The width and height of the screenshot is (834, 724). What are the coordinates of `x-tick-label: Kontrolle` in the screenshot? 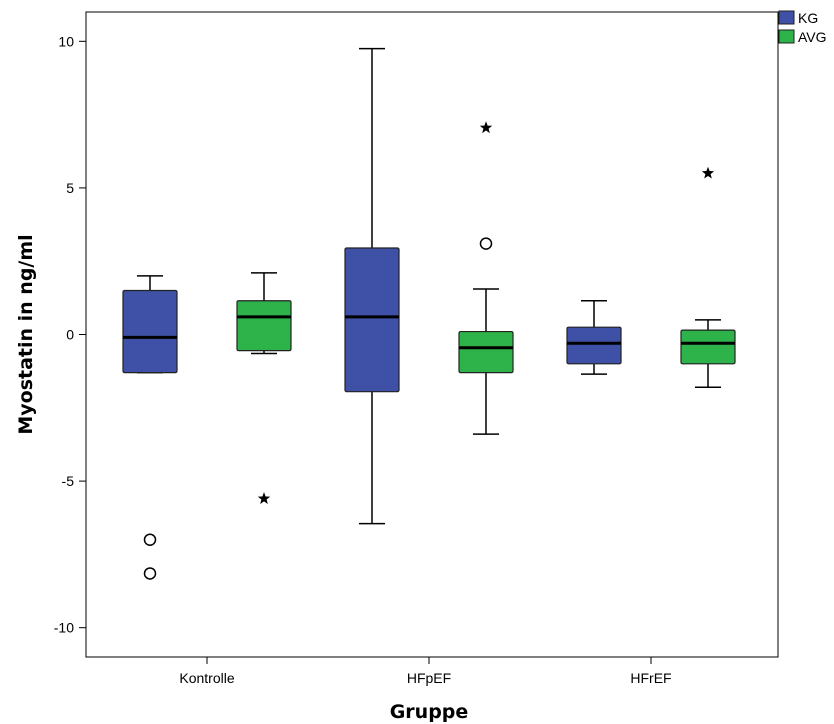 It's located at (206, 678).